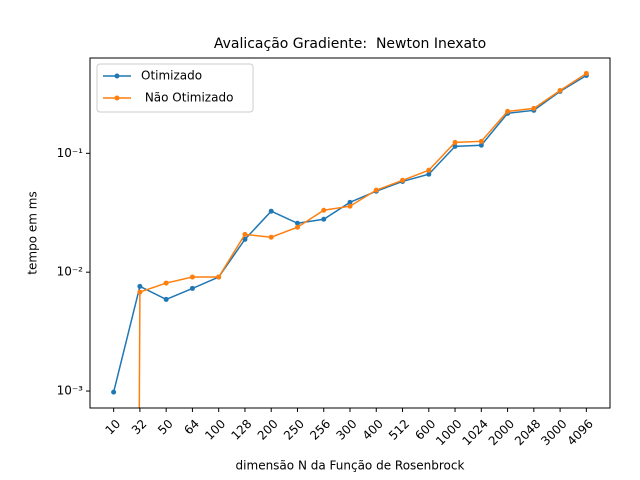 This screenshot has width=640, height=480. Describe the element at coordinates (187, 98) in the screenshot. I see `legend-label: Não Otimizado` at that location.